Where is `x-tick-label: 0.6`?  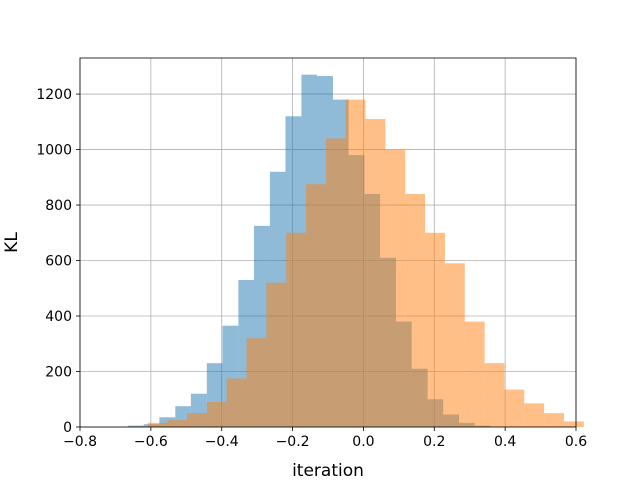 x-tick-label: 0.6 is located at coordinates (576, 442).